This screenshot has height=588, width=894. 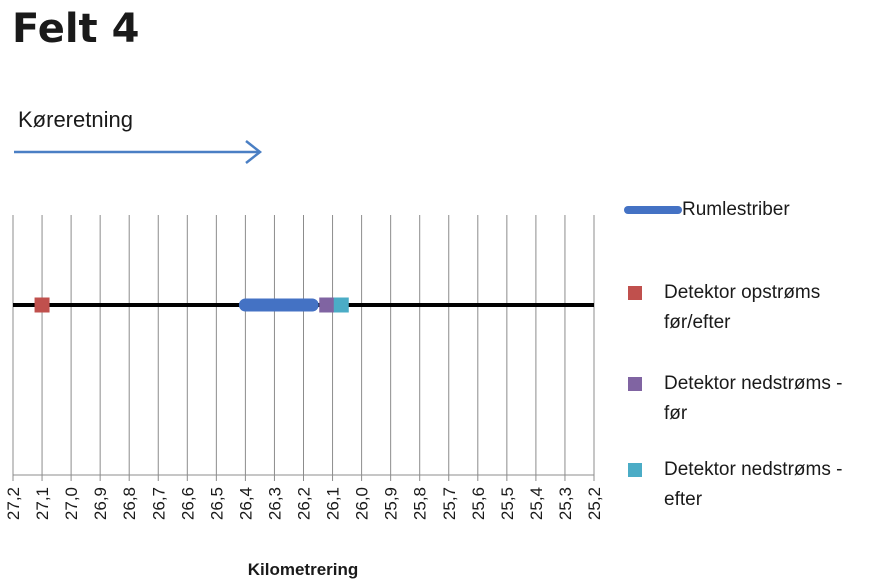 I want to click on x-tick-label: 25,2, so click(x=594, y=503).